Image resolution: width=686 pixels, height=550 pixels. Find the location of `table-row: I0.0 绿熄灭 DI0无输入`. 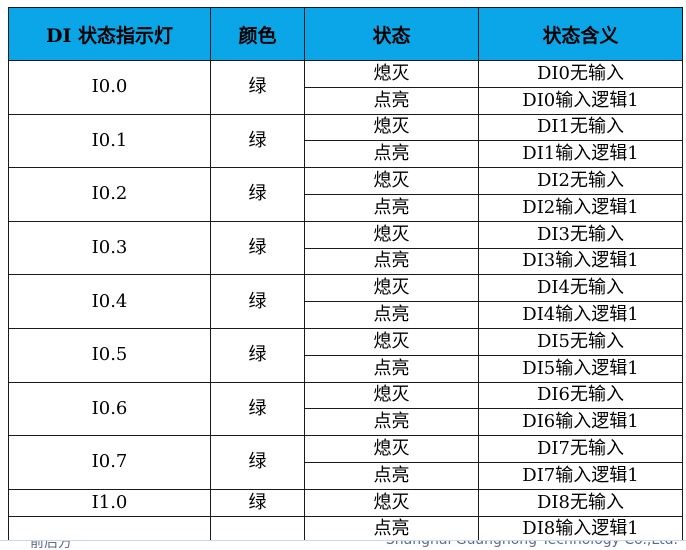

table-row: I0.0 绿熄灭 DI0无输入 is located at coordinates (345, 87).